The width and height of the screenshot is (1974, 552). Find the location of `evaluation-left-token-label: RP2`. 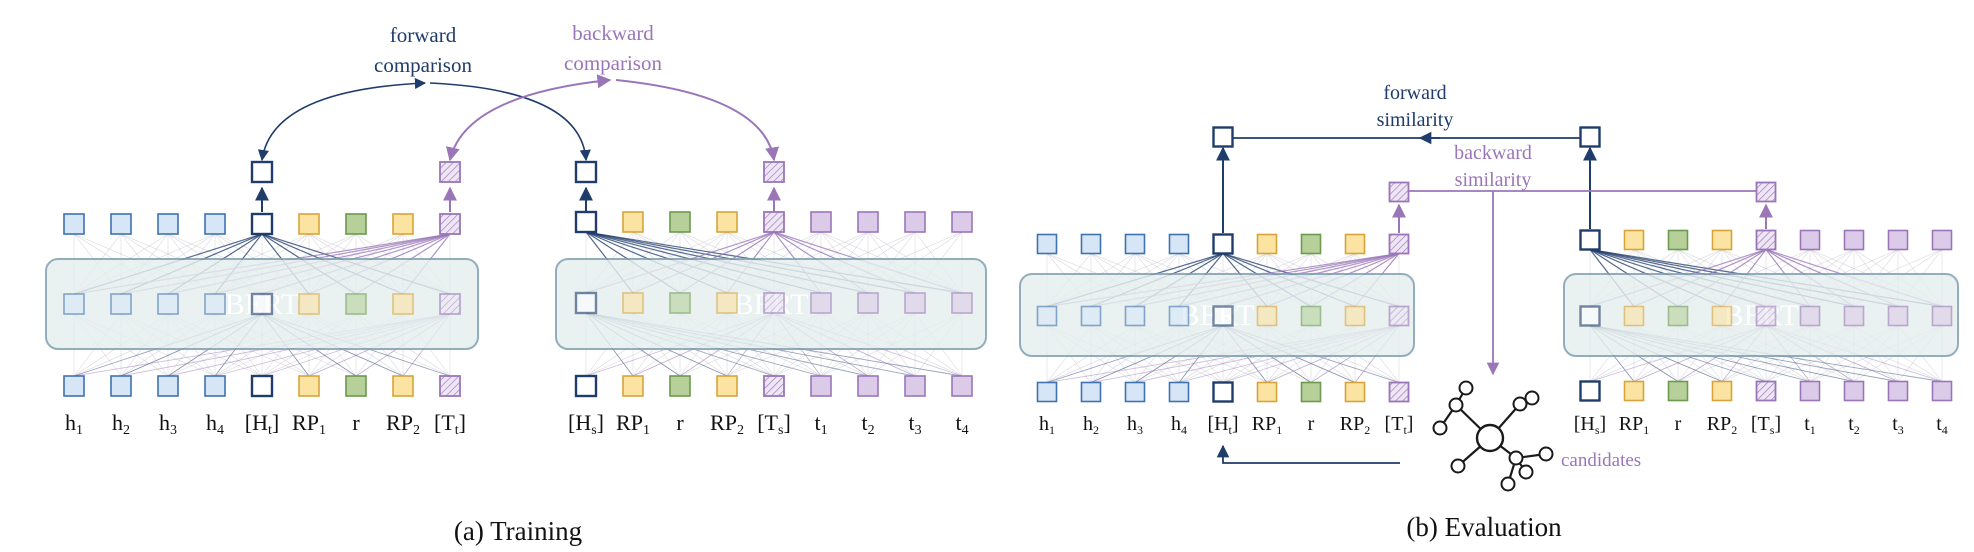

evaluation-left-token-label: RP2 is located at coordinates (1355, 425).